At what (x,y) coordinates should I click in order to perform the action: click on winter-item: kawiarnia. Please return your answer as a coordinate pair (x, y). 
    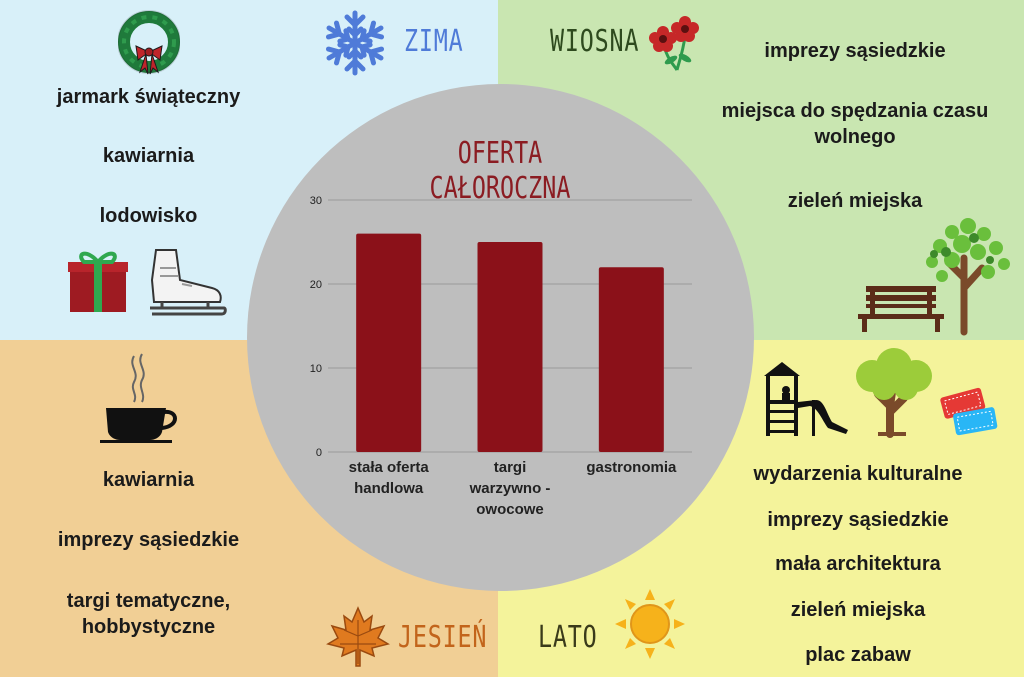
    Looking at the image, I should click on (148, 156).